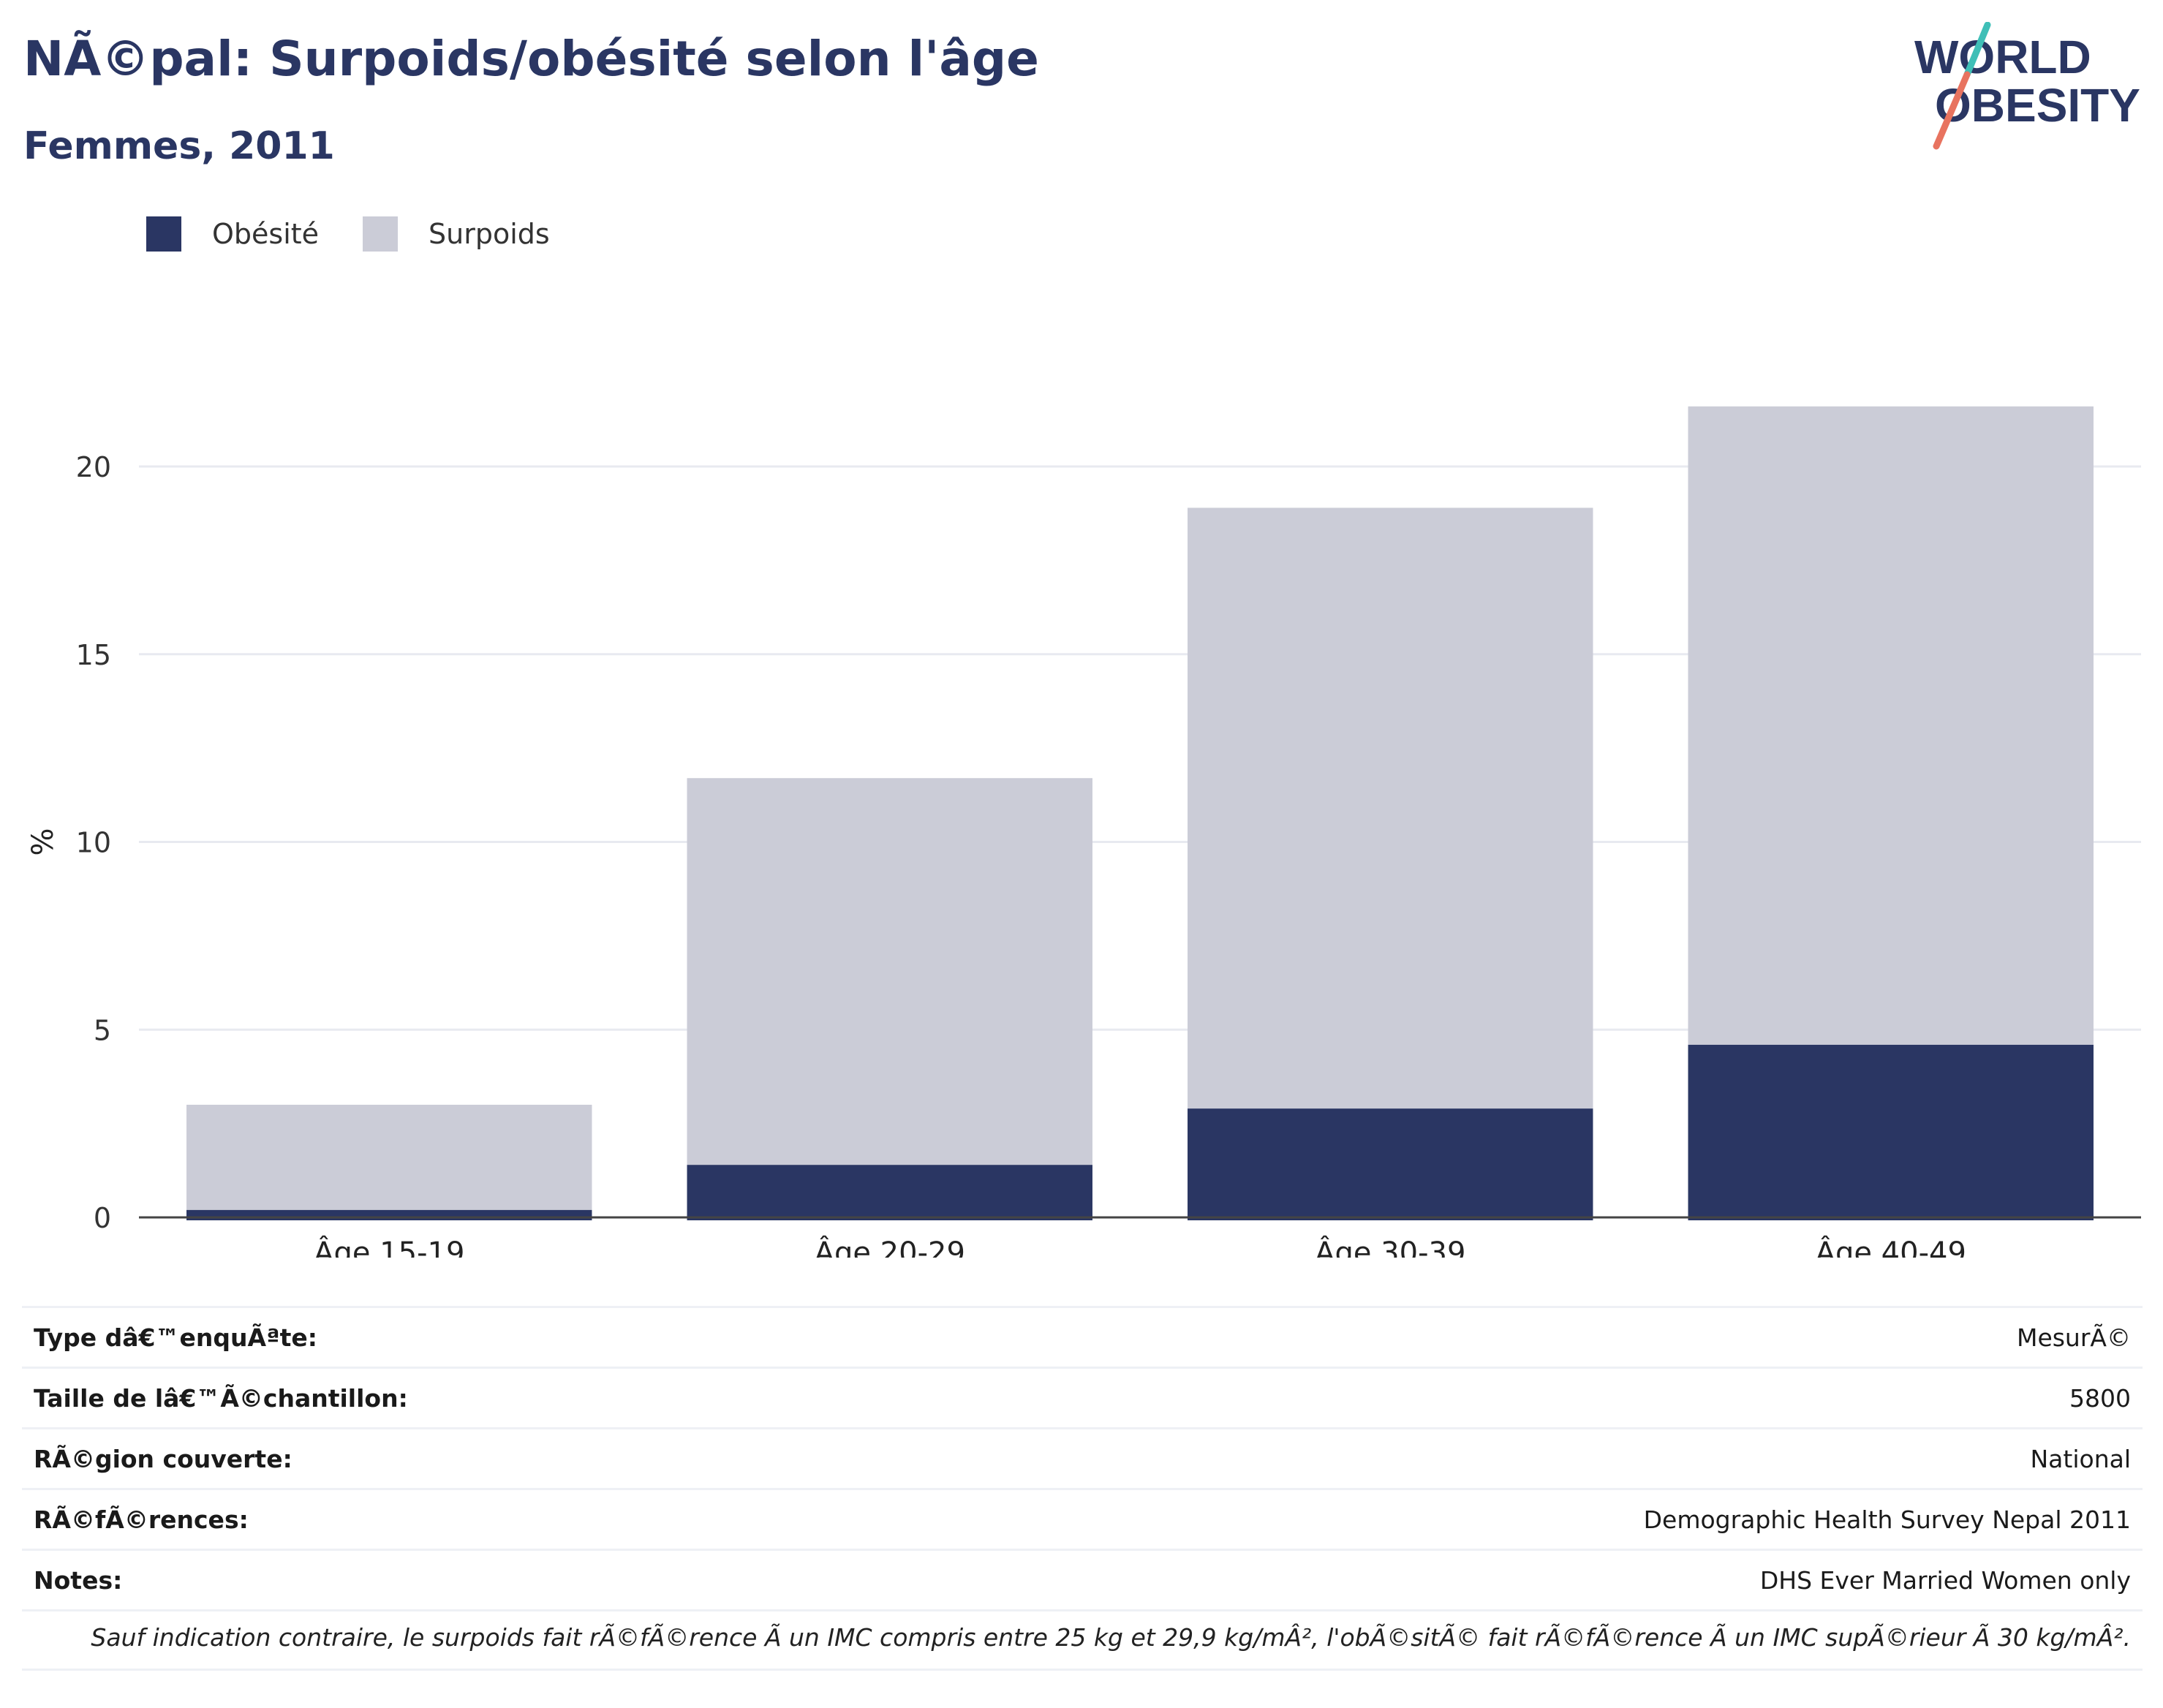  What do you see at coordinates (164, 234) in the screenshot?
I see `legend-swatch-obesite` at bounding box center [164, 234].